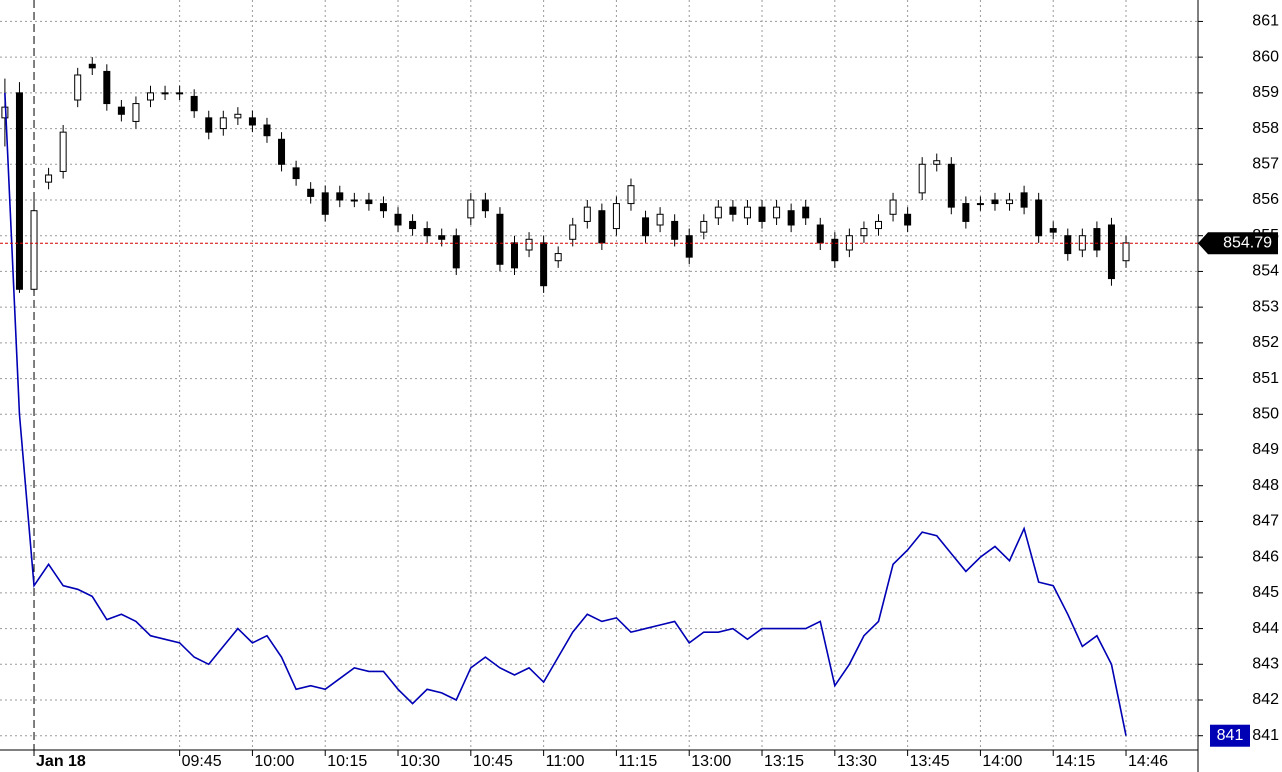 This screenshot has height=772, width=1282. What do you see at coordinates (1265, 699) in the screenshot?
I see `y-tick-label: 842` at bounding box center [1265, 699].